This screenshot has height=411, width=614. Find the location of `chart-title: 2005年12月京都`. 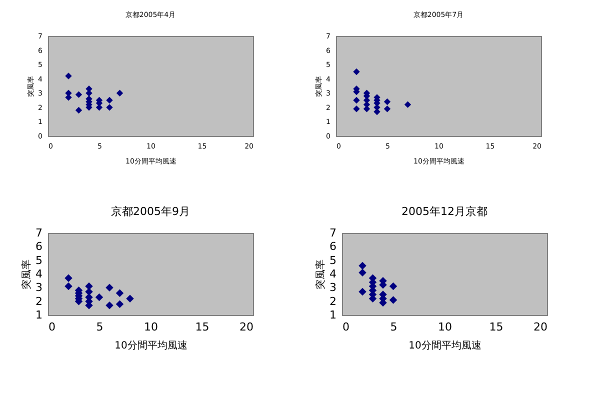

chart-title: 2005年12月京都 is located at coordinates (445, 211).